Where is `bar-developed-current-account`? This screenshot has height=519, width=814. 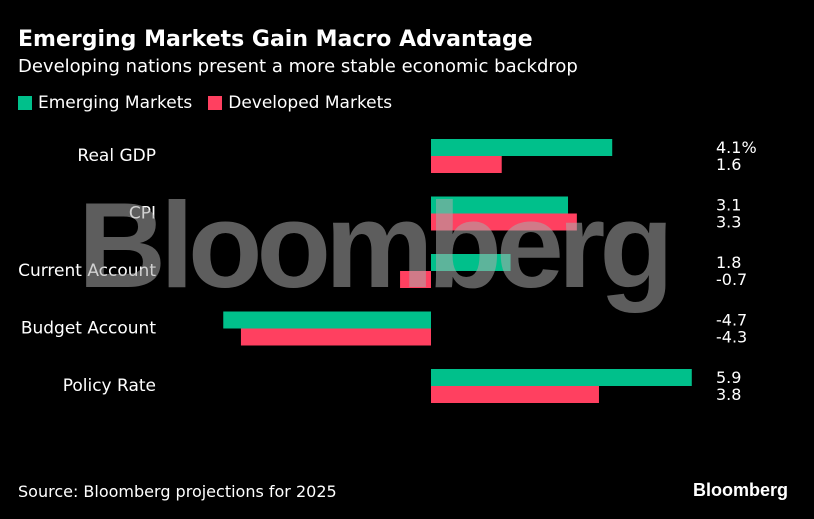
bar-developed-current-account is located at coordinates (415, 279).